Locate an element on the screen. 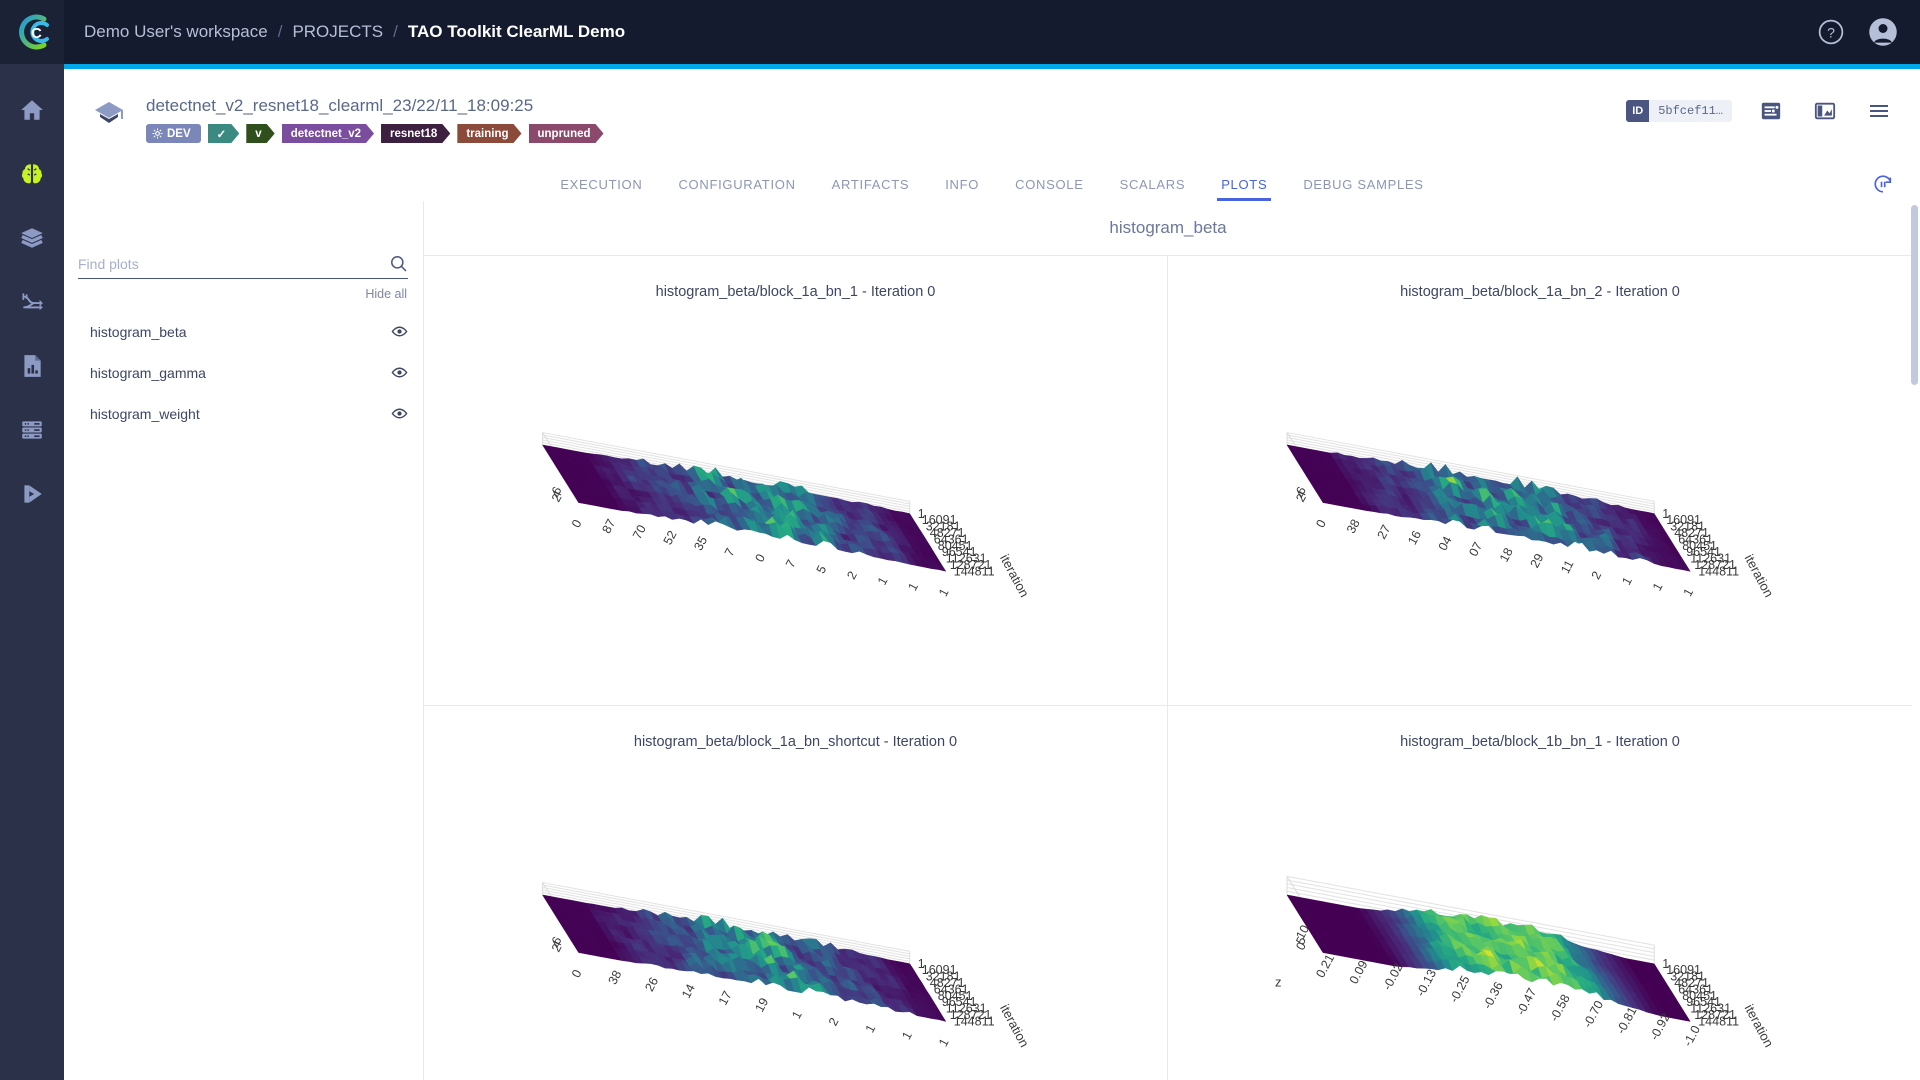 The height and width of the screenshot is (1080, 1920). svg-text: 7 is located at coordinates (791, 563).